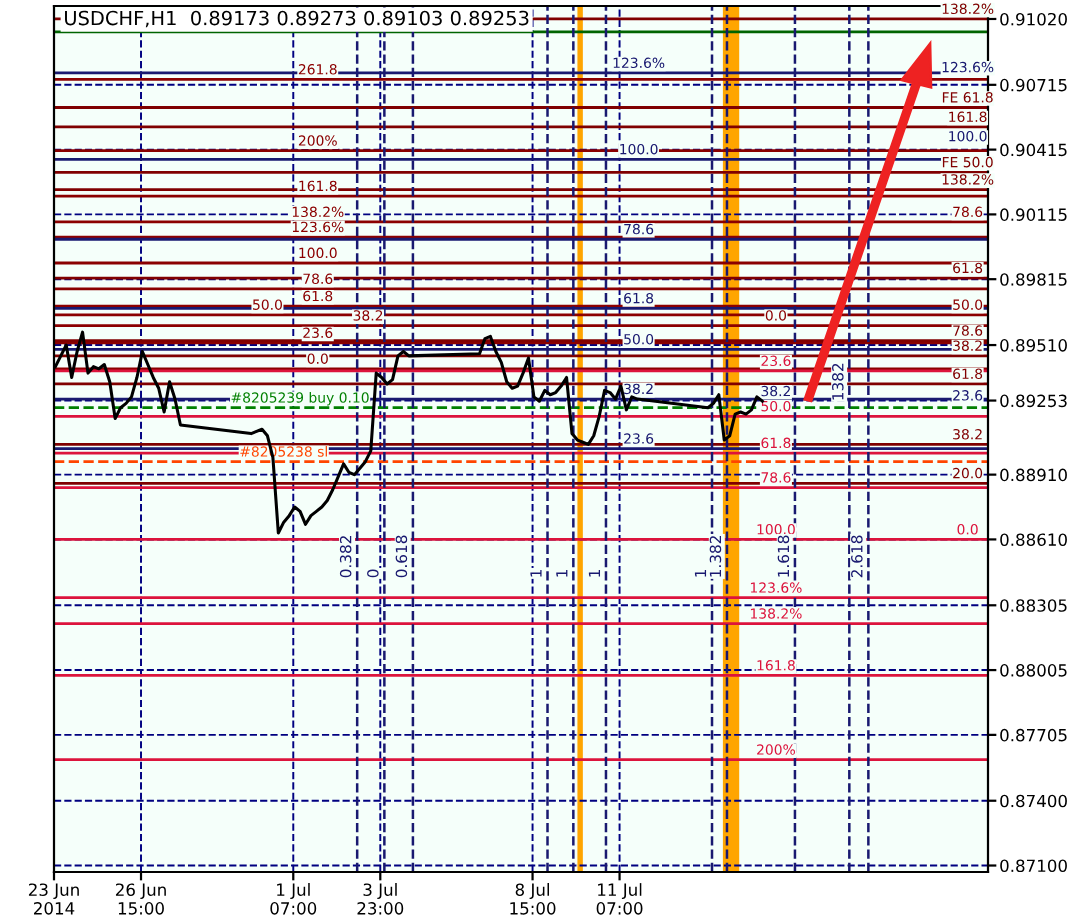 This screenshot has height=916, width=1078. What do you see at coordinates (533, 899) in the screenshot?
I see `x-tick-label: 8 Jul 15:00` at bounding box center [533, 899].